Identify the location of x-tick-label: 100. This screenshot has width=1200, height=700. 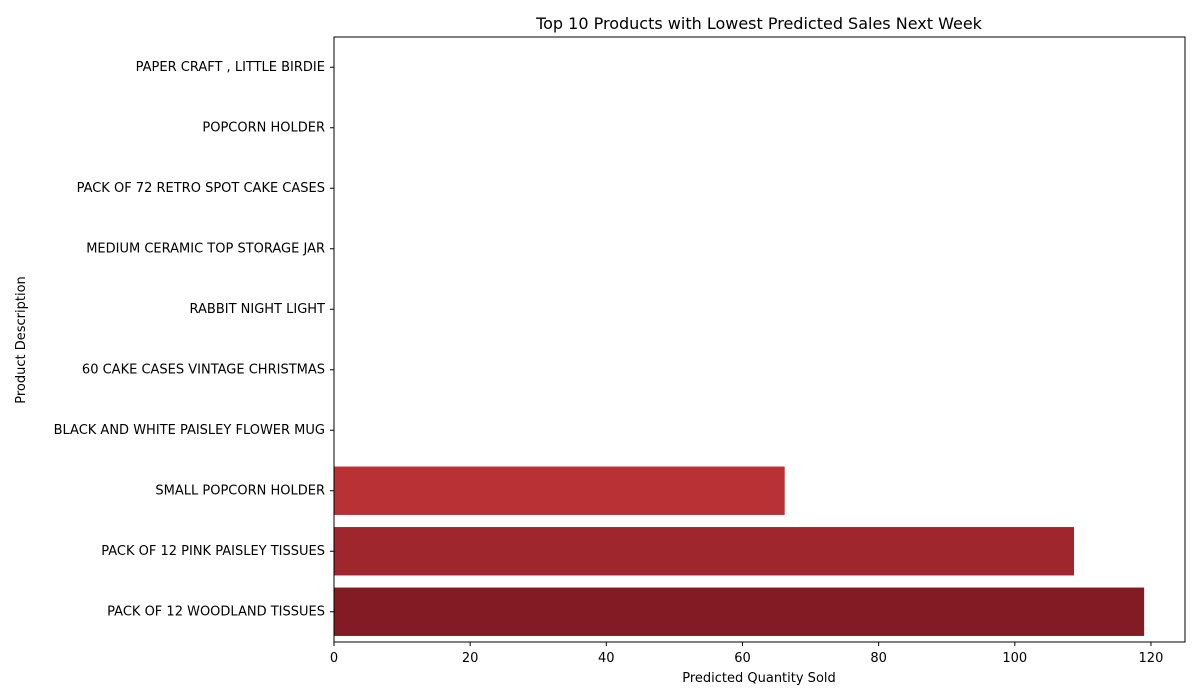
(1014, 658).